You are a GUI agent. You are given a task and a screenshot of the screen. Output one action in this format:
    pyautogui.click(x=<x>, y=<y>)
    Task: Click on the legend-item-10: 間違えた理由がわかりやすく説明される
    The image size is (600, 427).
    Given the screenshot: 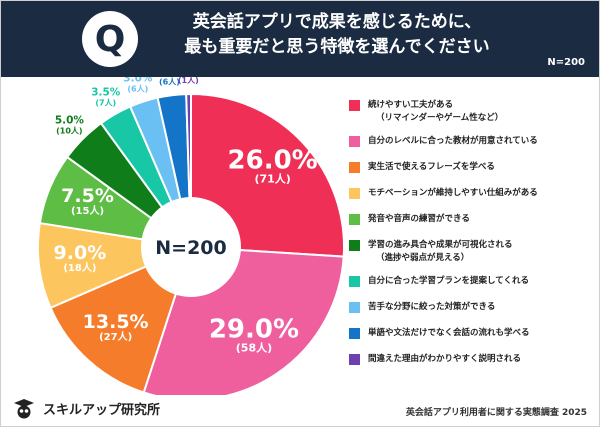 What is the action you would take?
    pyautogui.click(x=471, y=366)
    